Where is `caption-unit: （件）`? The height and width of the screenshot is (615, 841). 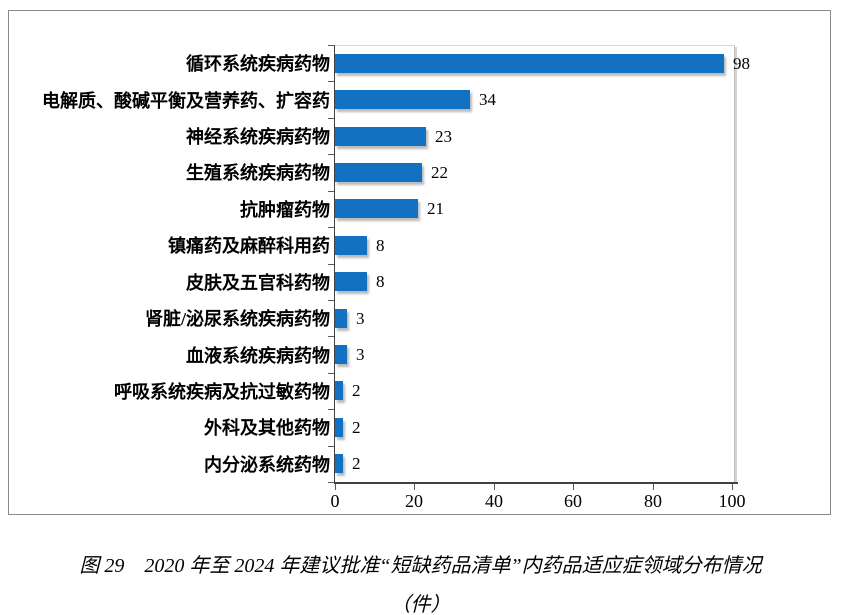
caption-unit: （件） is located at coordinates (420, 604).